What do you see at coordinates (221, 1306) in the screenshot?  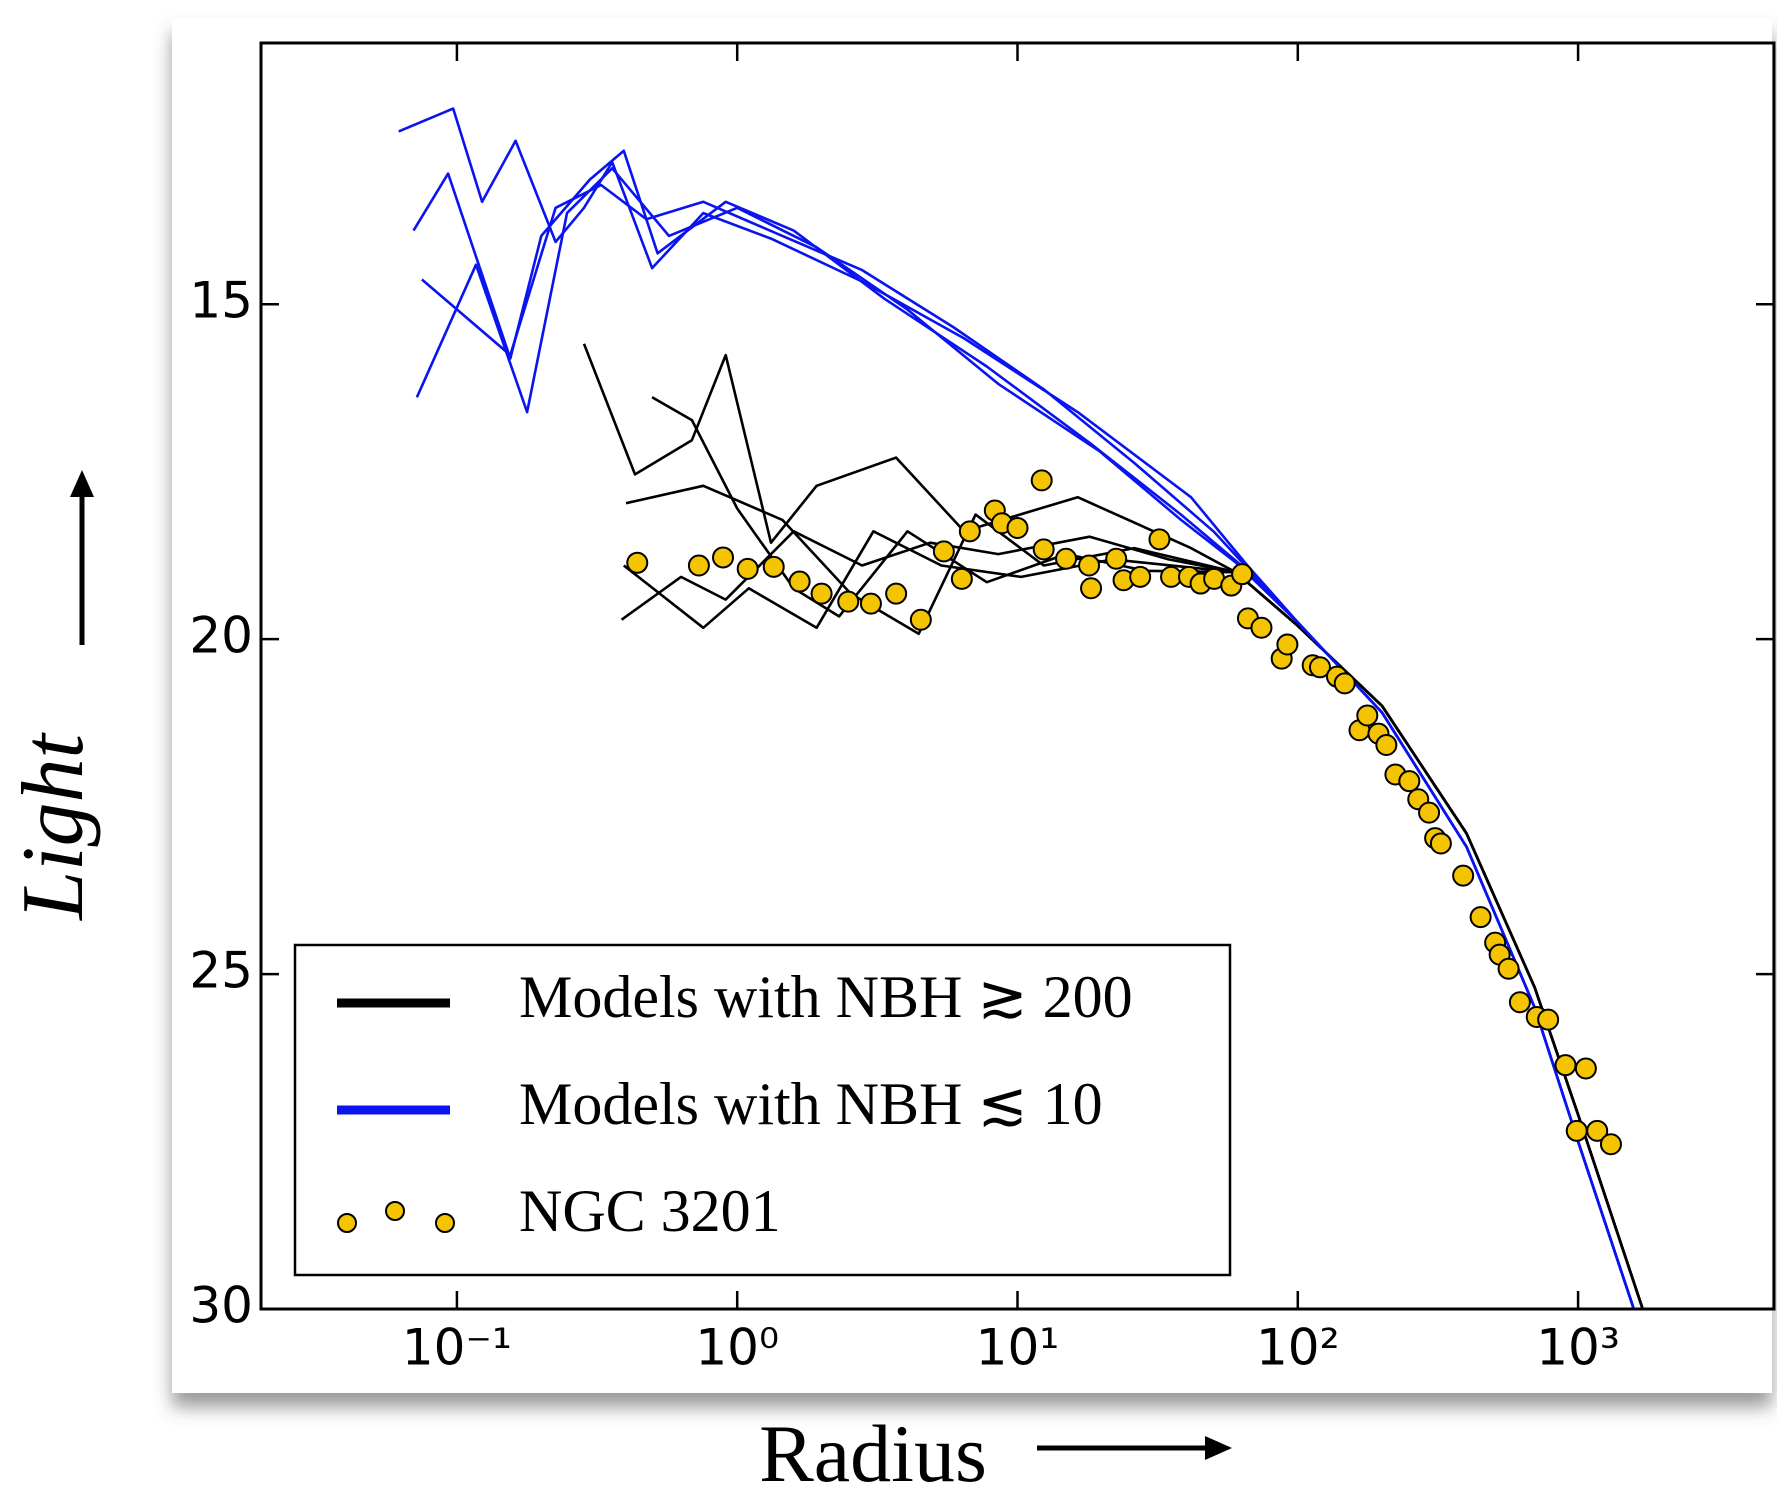 I see `y-tick-label: 30` at bounding box center [221, 1306].